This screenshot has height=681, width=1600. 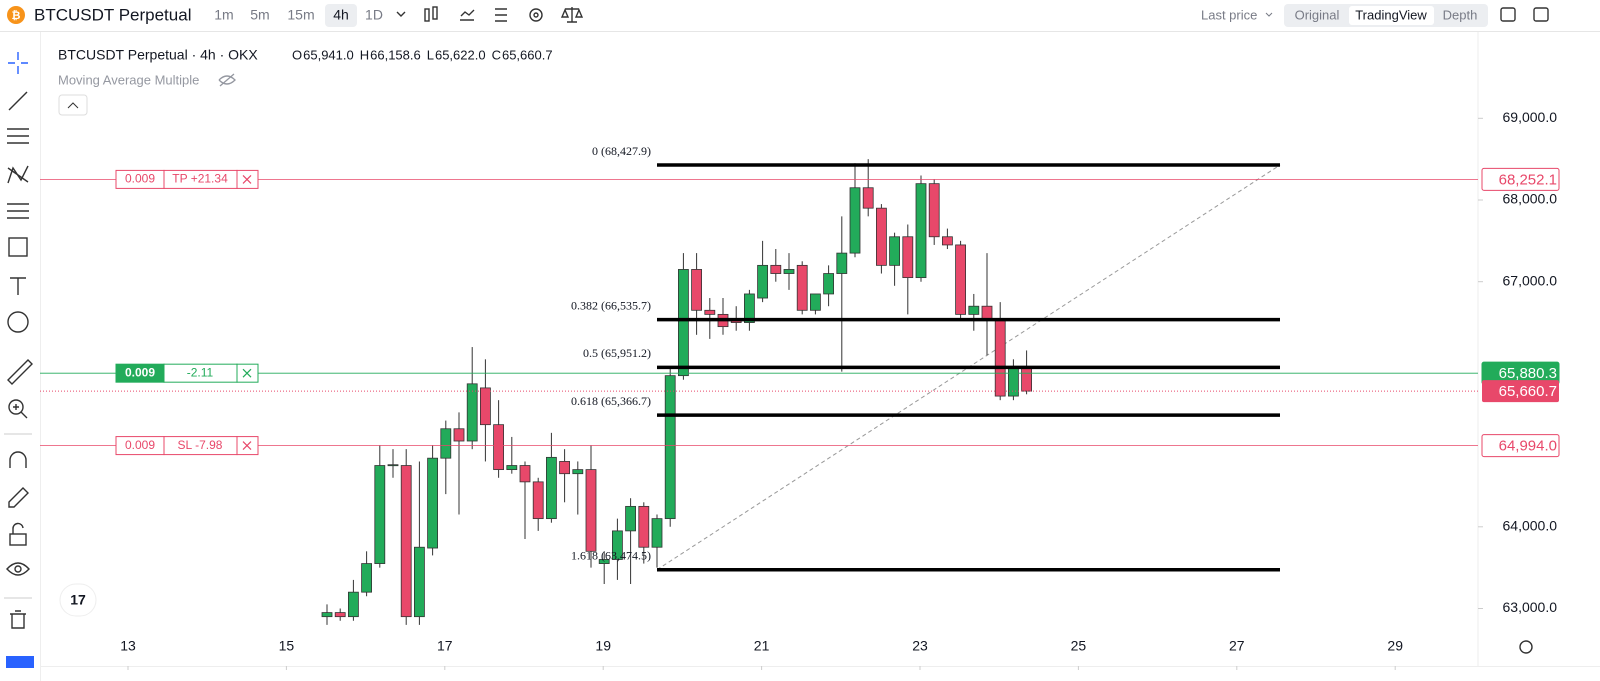 What do you see at coordinates (18, 101) in the screenshot?
I see `line-tool` at bounding box center [18, 101].